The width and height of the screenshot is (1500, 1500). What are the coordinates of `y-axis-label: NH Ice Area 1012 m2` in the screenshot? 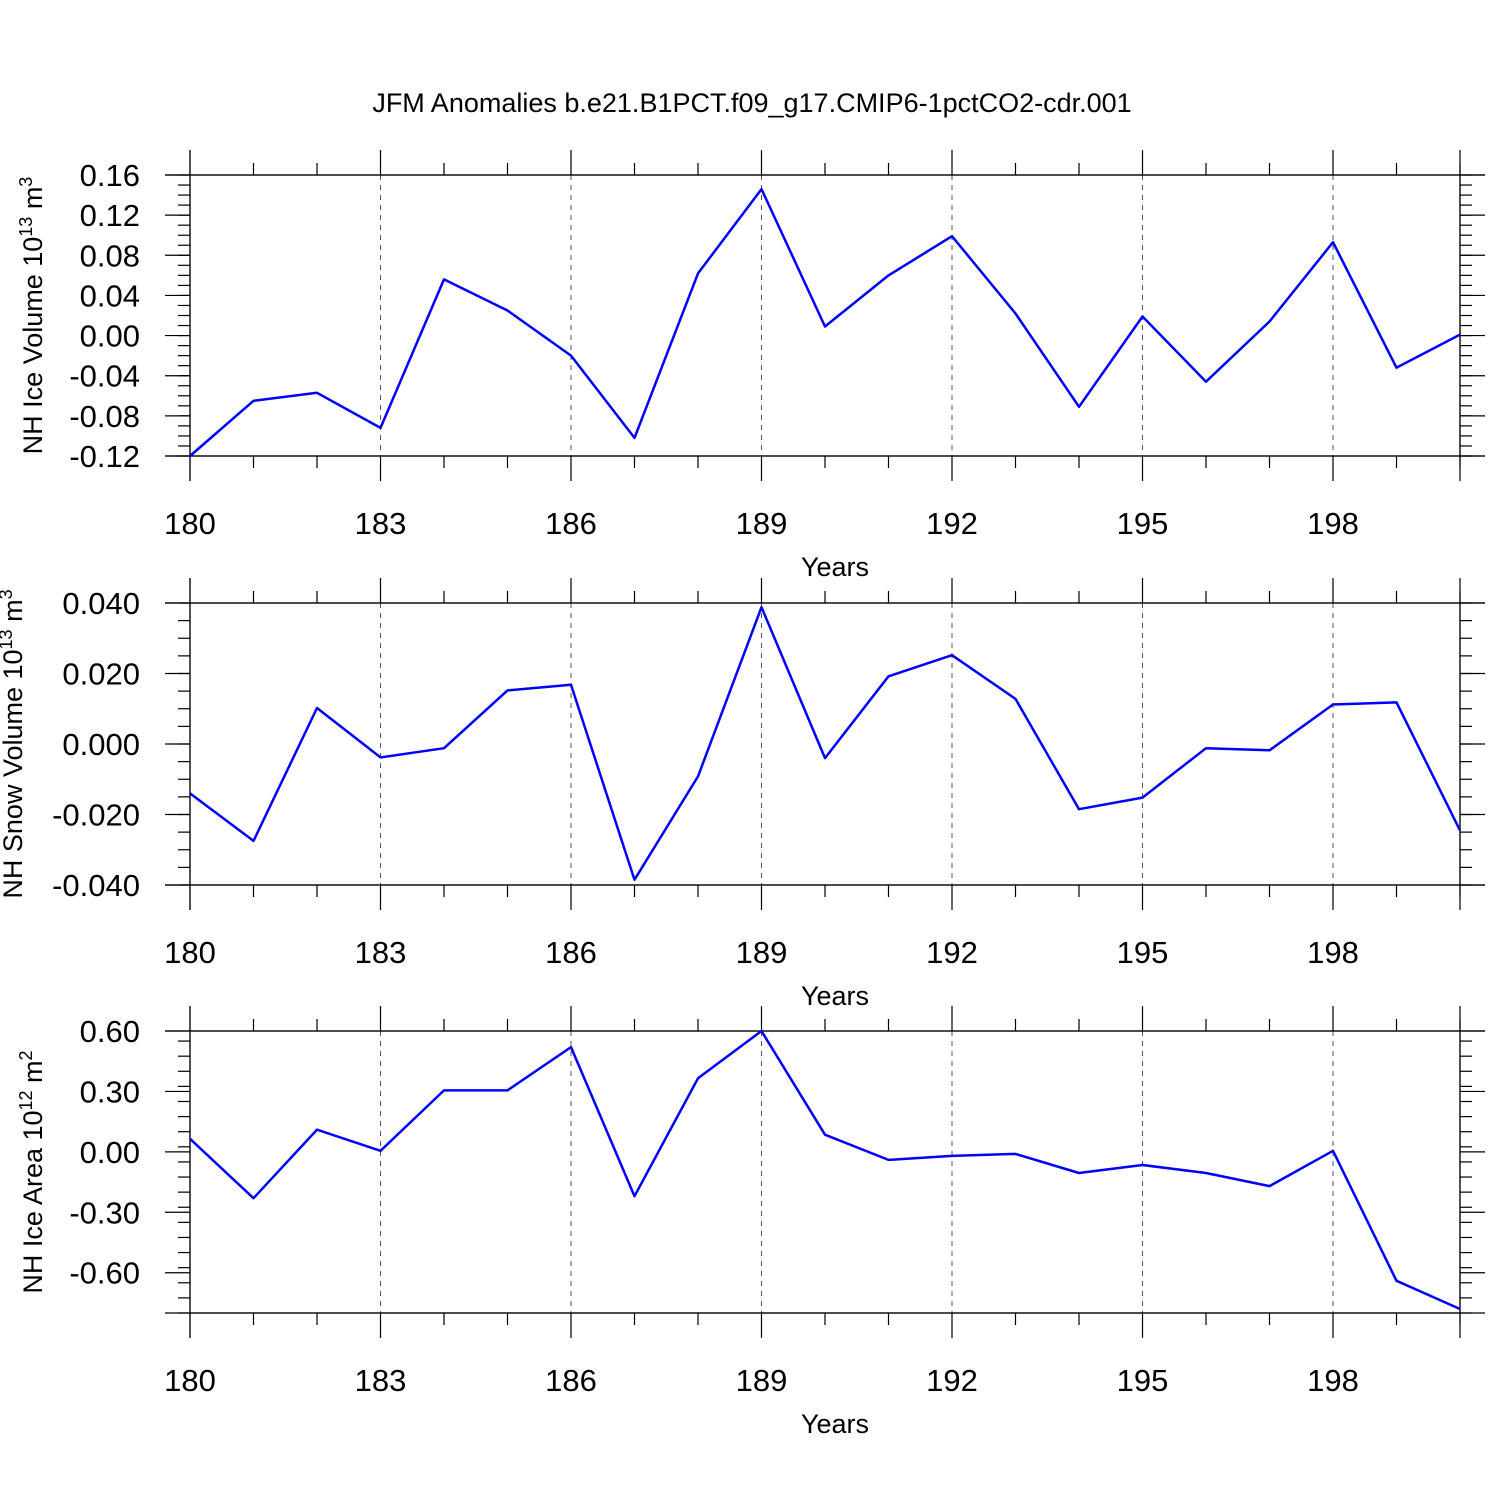 It's located at (32, 1171).